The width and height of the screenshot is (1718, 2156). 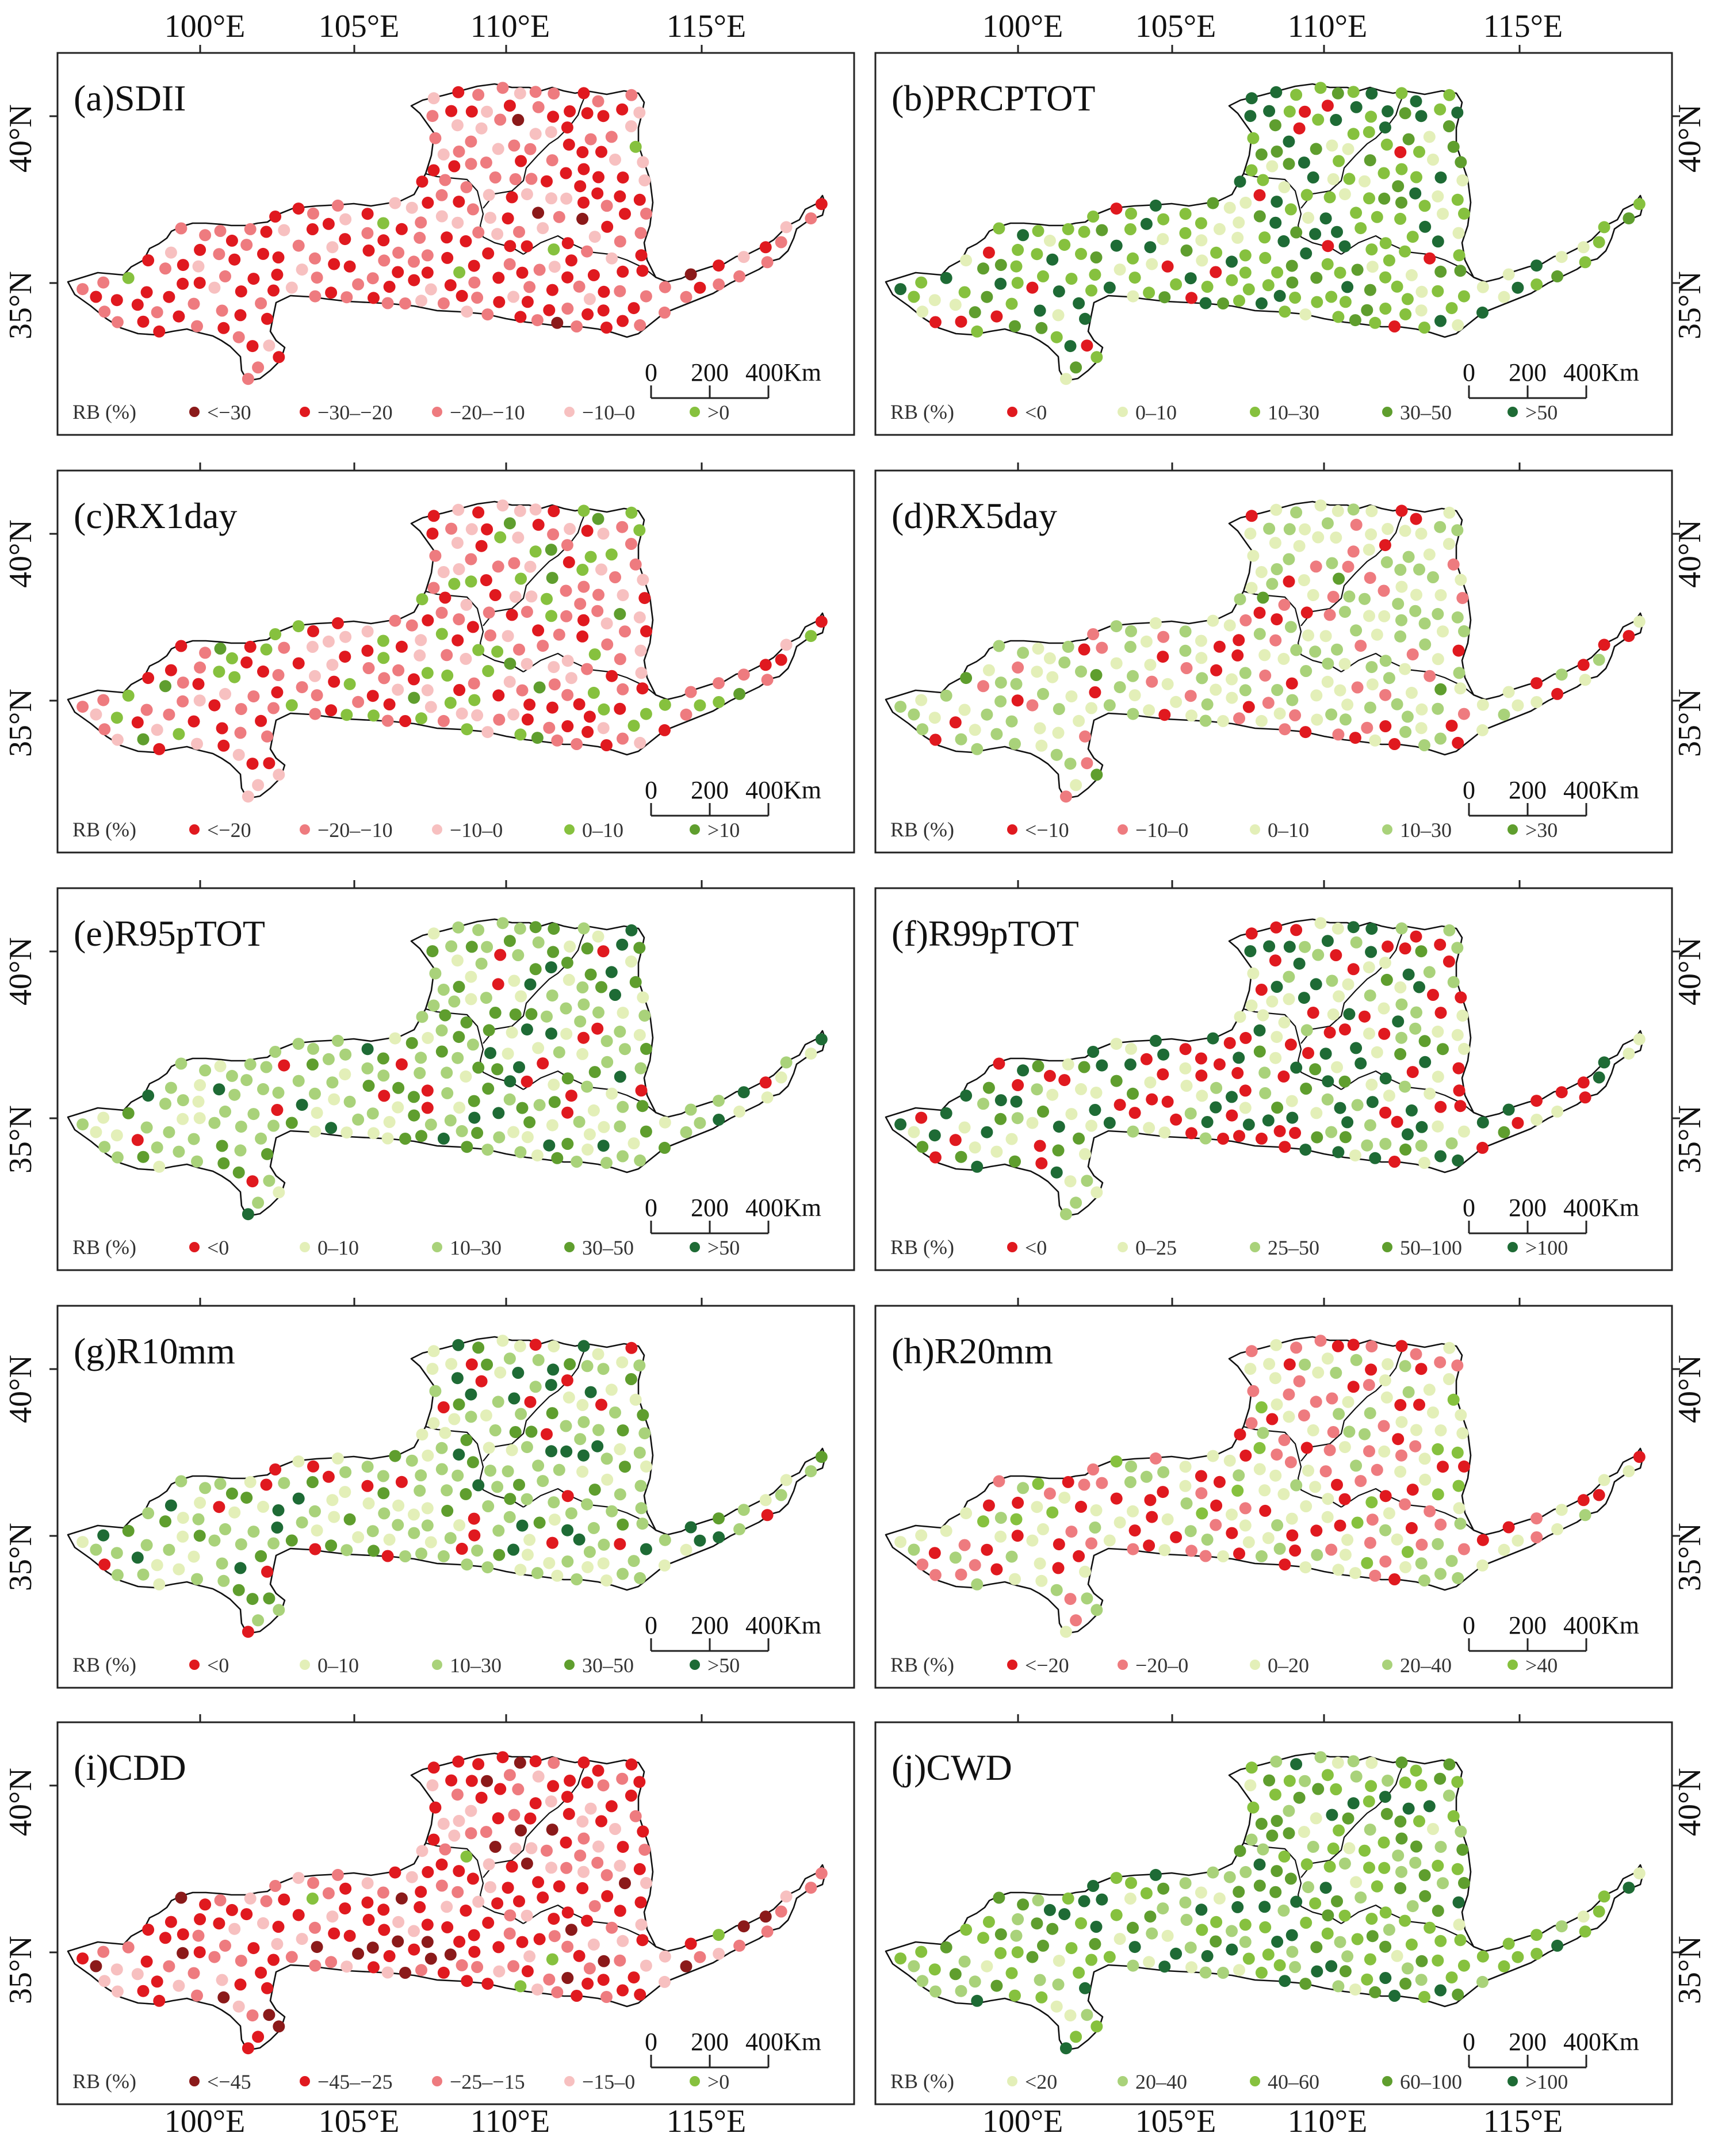 What do you see at coordinates (130, 98) in the screenshot?
I see `panel-title: (a)SDII` at bounding box center [130, 98].